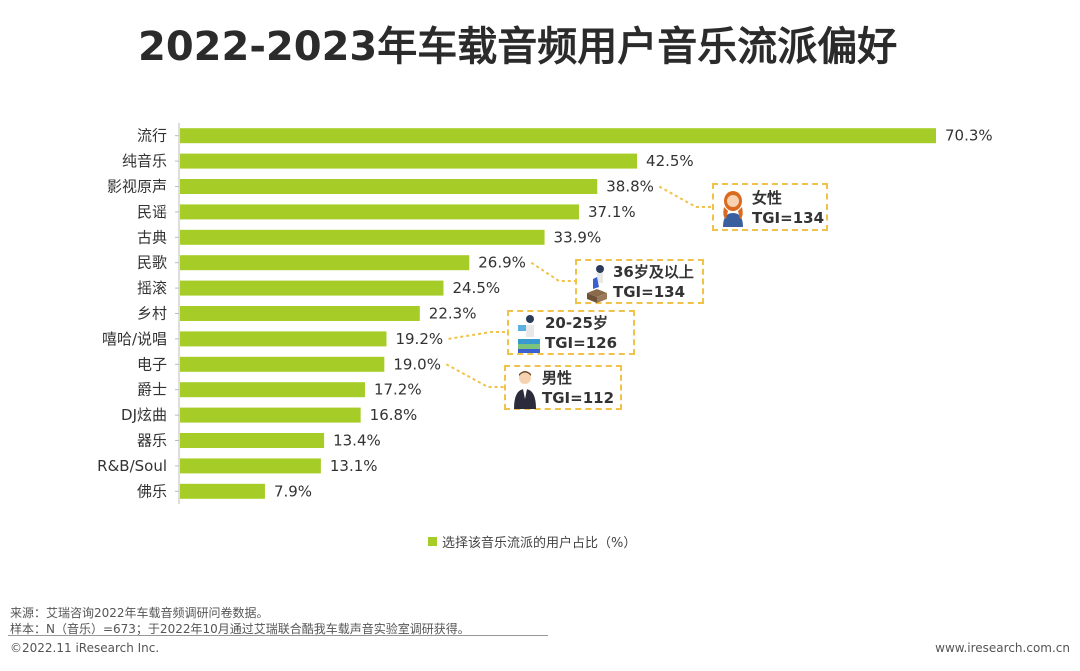  I want to click on tgi-annotation-age-36-plus: 36岁及以上 TGI=134, so click(639, 281).